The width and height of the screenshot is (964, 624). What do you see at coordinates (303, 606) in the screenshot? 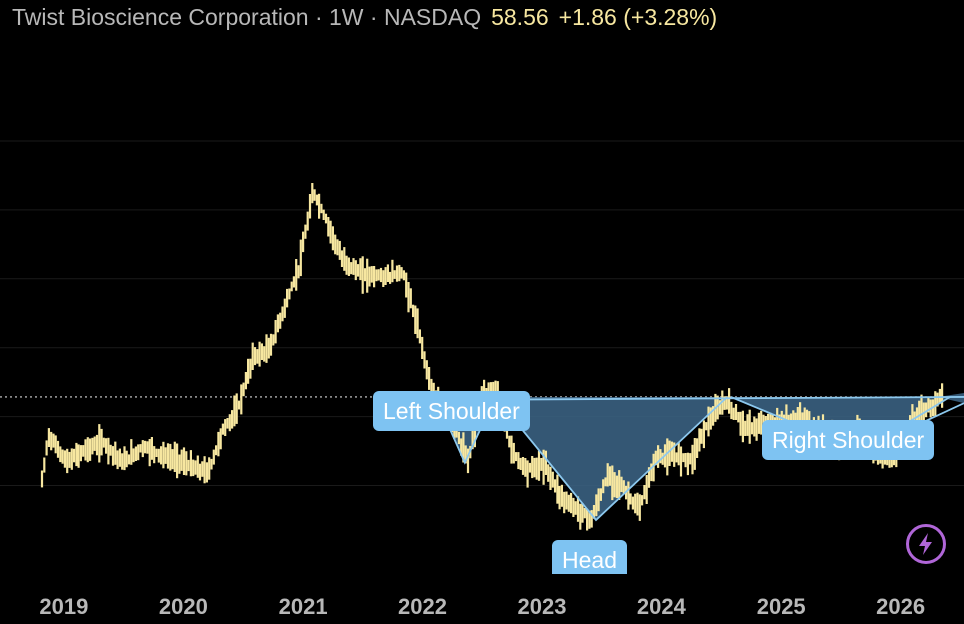
I see `x-tick-label: 2021` at bounding box center [303, 606].